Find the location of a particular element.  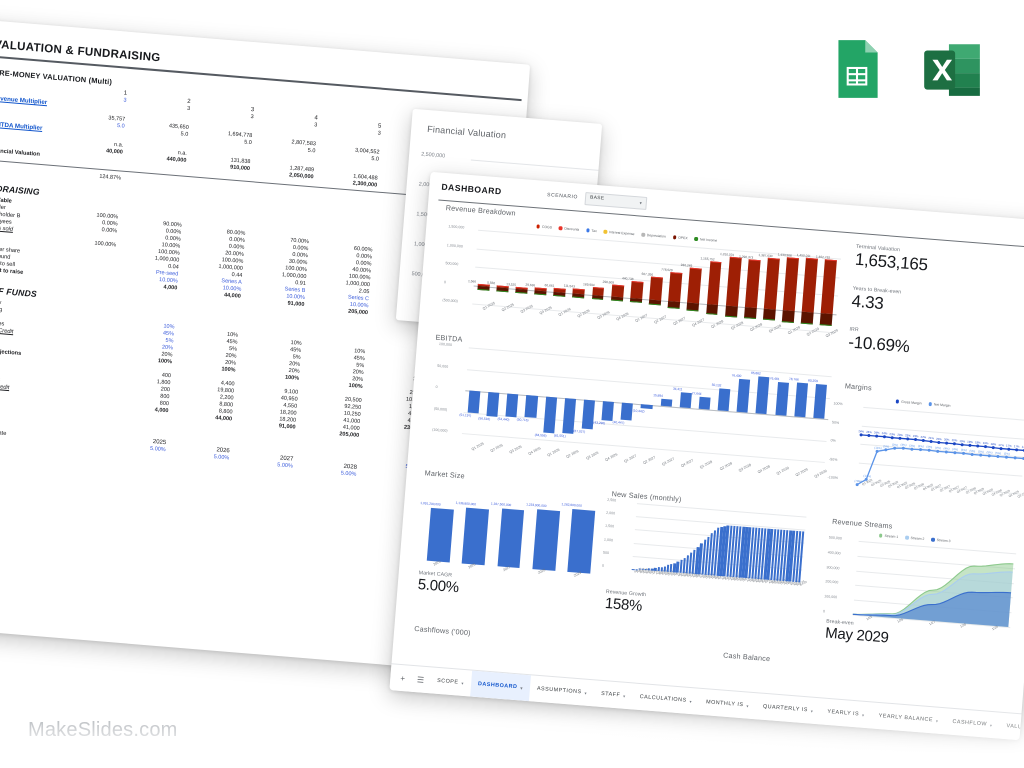

bar-data-label: 76,400 is located at coordinates (736, 376).